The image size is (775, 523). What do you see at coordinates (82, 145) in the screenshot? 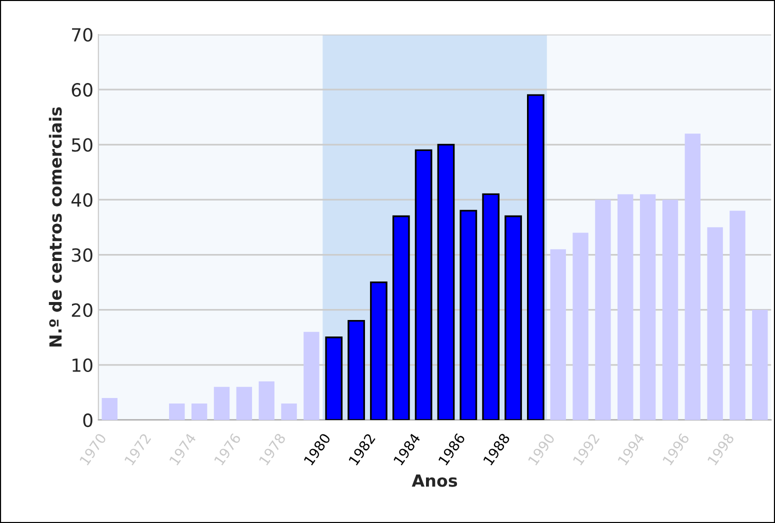
I see `y-tick-label: 50` at bounding box center [82, 145].